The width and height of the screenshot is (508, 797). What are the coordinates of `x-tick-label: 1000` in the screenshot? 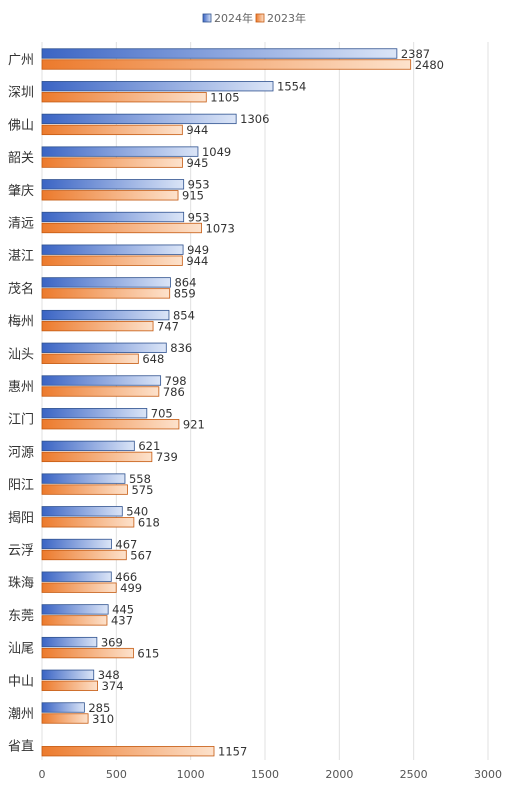 It's located at (191, 774).